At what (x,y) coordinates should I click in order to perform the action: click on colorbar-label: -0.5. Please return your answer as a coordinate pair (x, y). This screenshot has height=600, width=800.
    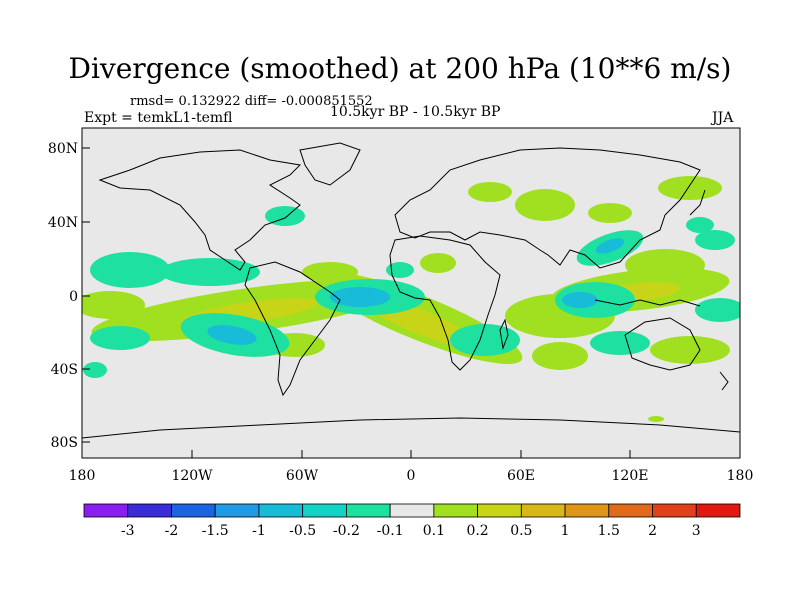
    Looking at the image, I should click on (302, 531).